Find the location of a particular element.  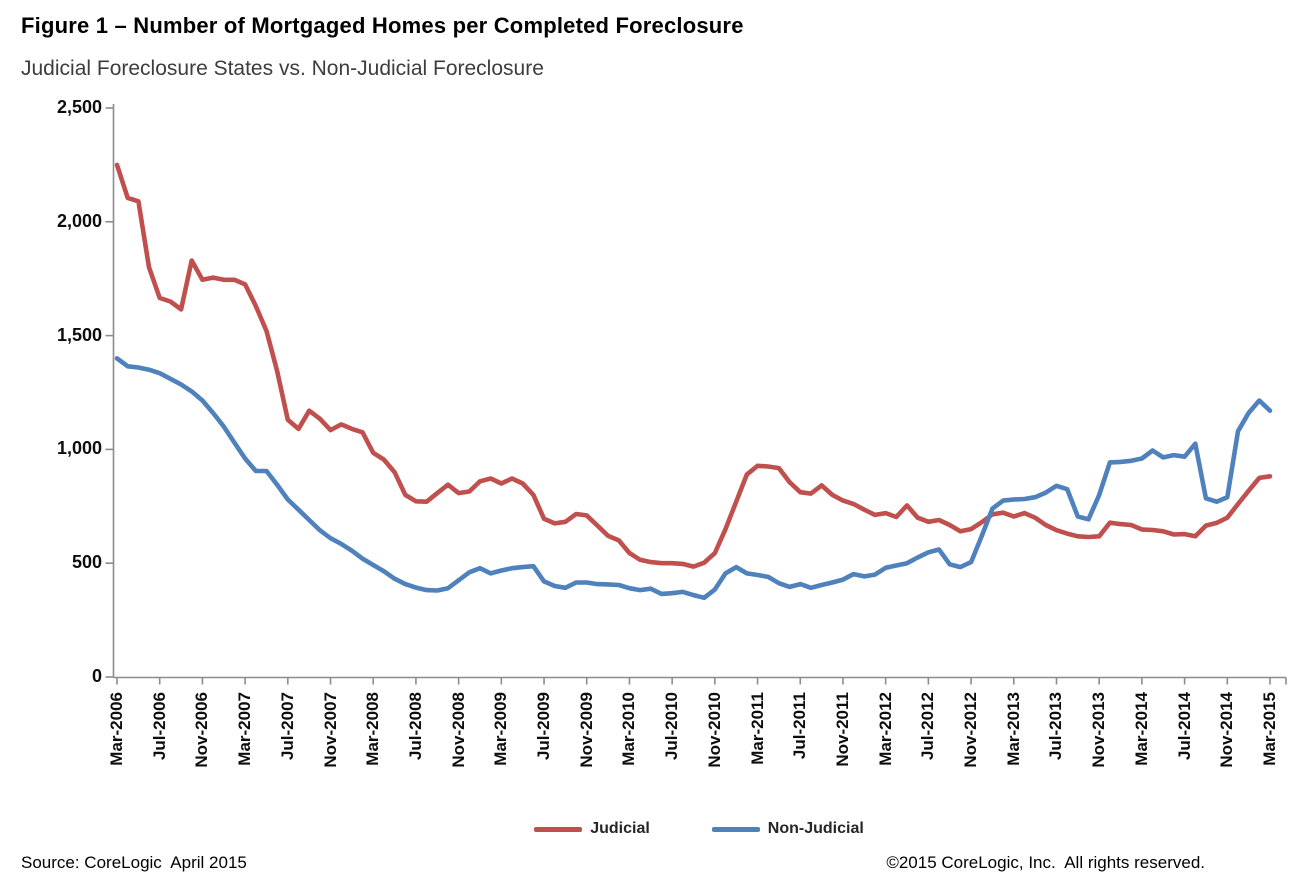

x-tick-label: Mar-2015 is located at coordinates (1269, 729).